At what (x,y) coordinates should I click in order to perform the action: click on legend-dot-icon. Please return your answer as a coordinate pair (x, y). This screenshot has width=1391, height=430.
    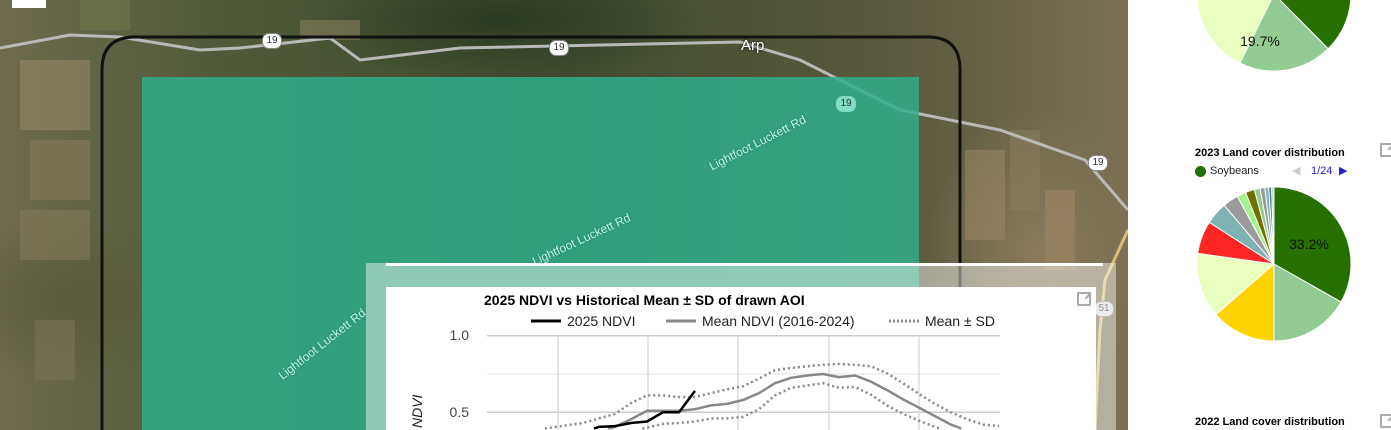
    Looking at the image, I should click on (1200, 171).